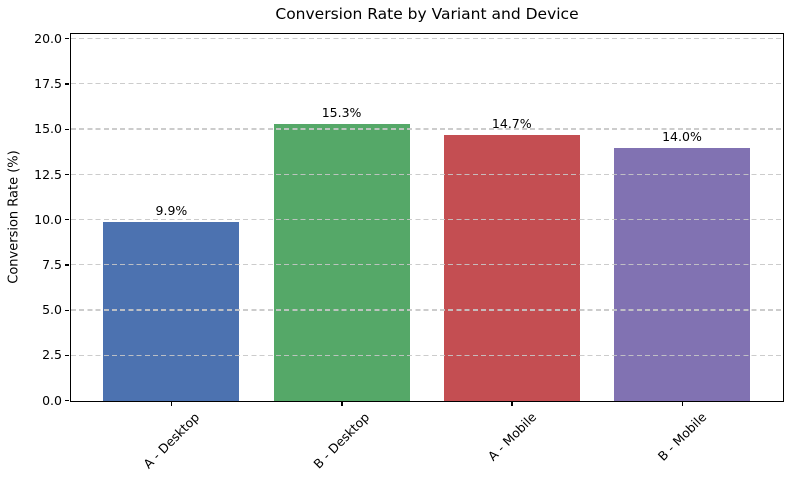 This screenshot has height=490, width=790. I want to click on bar-slot: 14.7%, so click(511, 217).